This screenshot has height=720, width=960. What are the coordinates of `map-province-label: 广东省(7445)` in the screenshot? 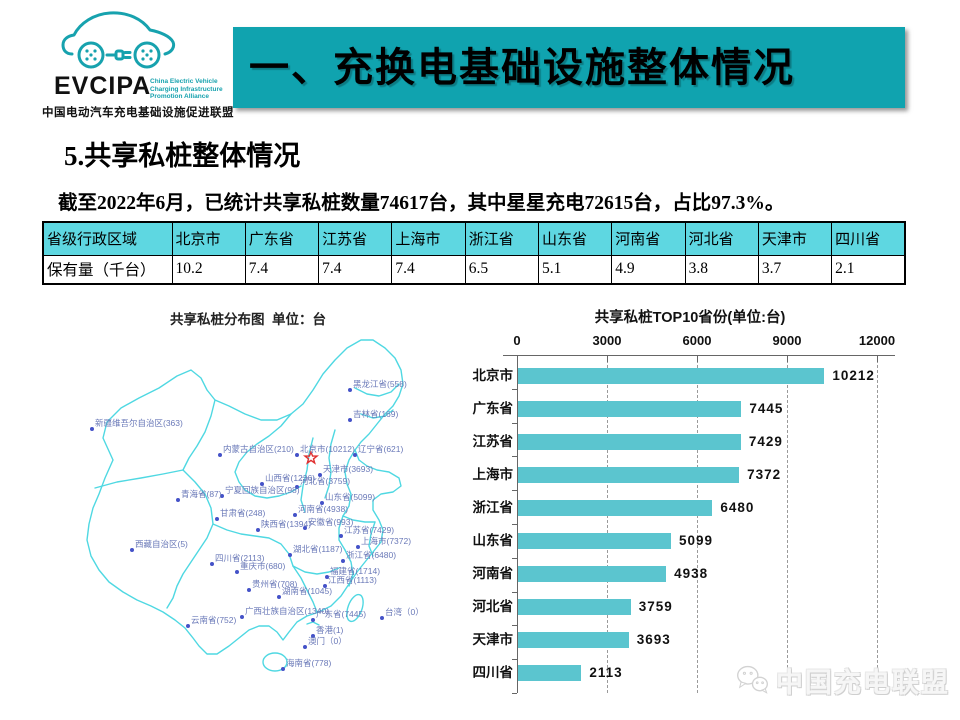 It's located at (341, 614).